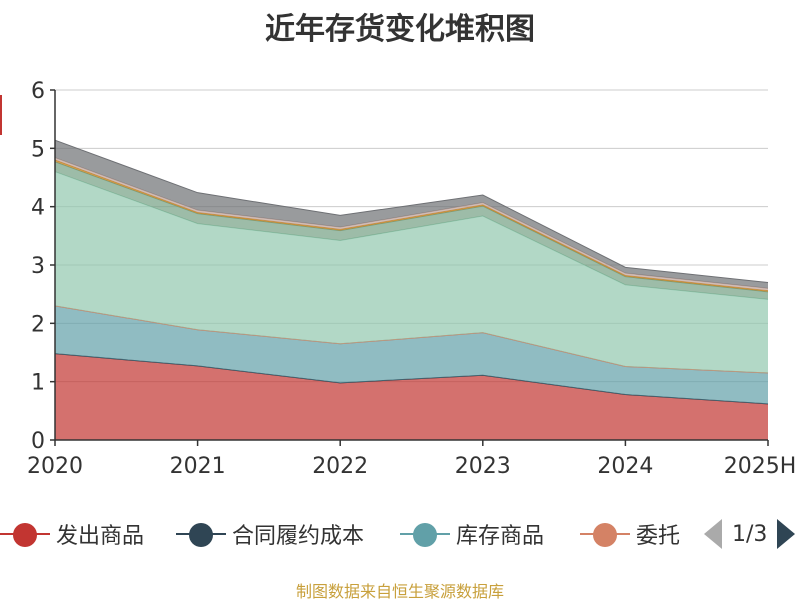 This screenshot has width=800, height=602. I want to click on legend-label: 发出商品, so click(100, 536).